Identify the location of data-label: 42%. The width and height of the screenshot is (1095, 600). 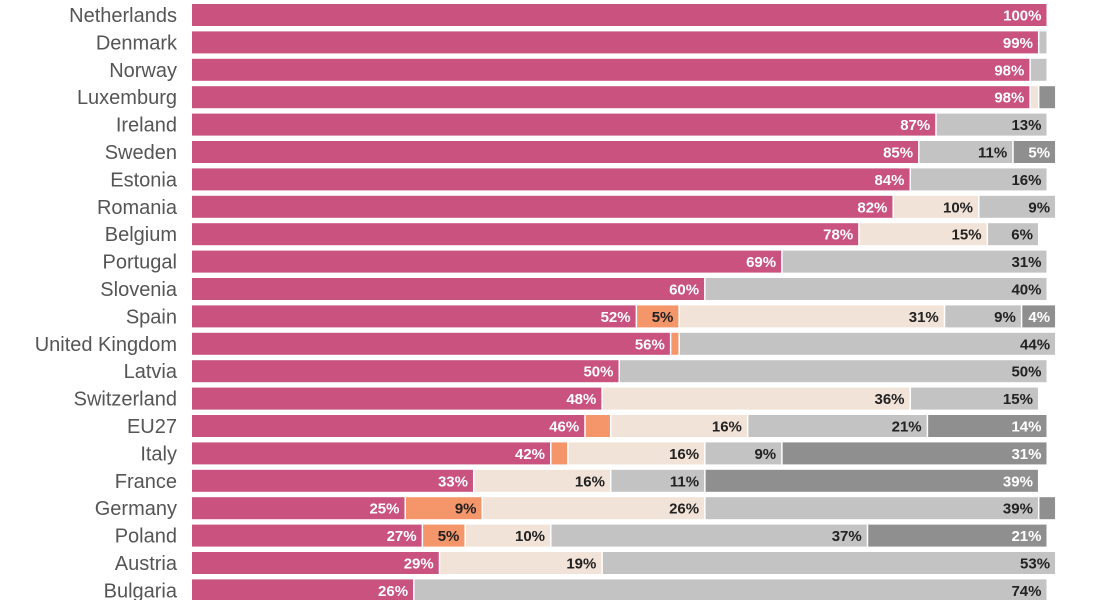
(530, 454).